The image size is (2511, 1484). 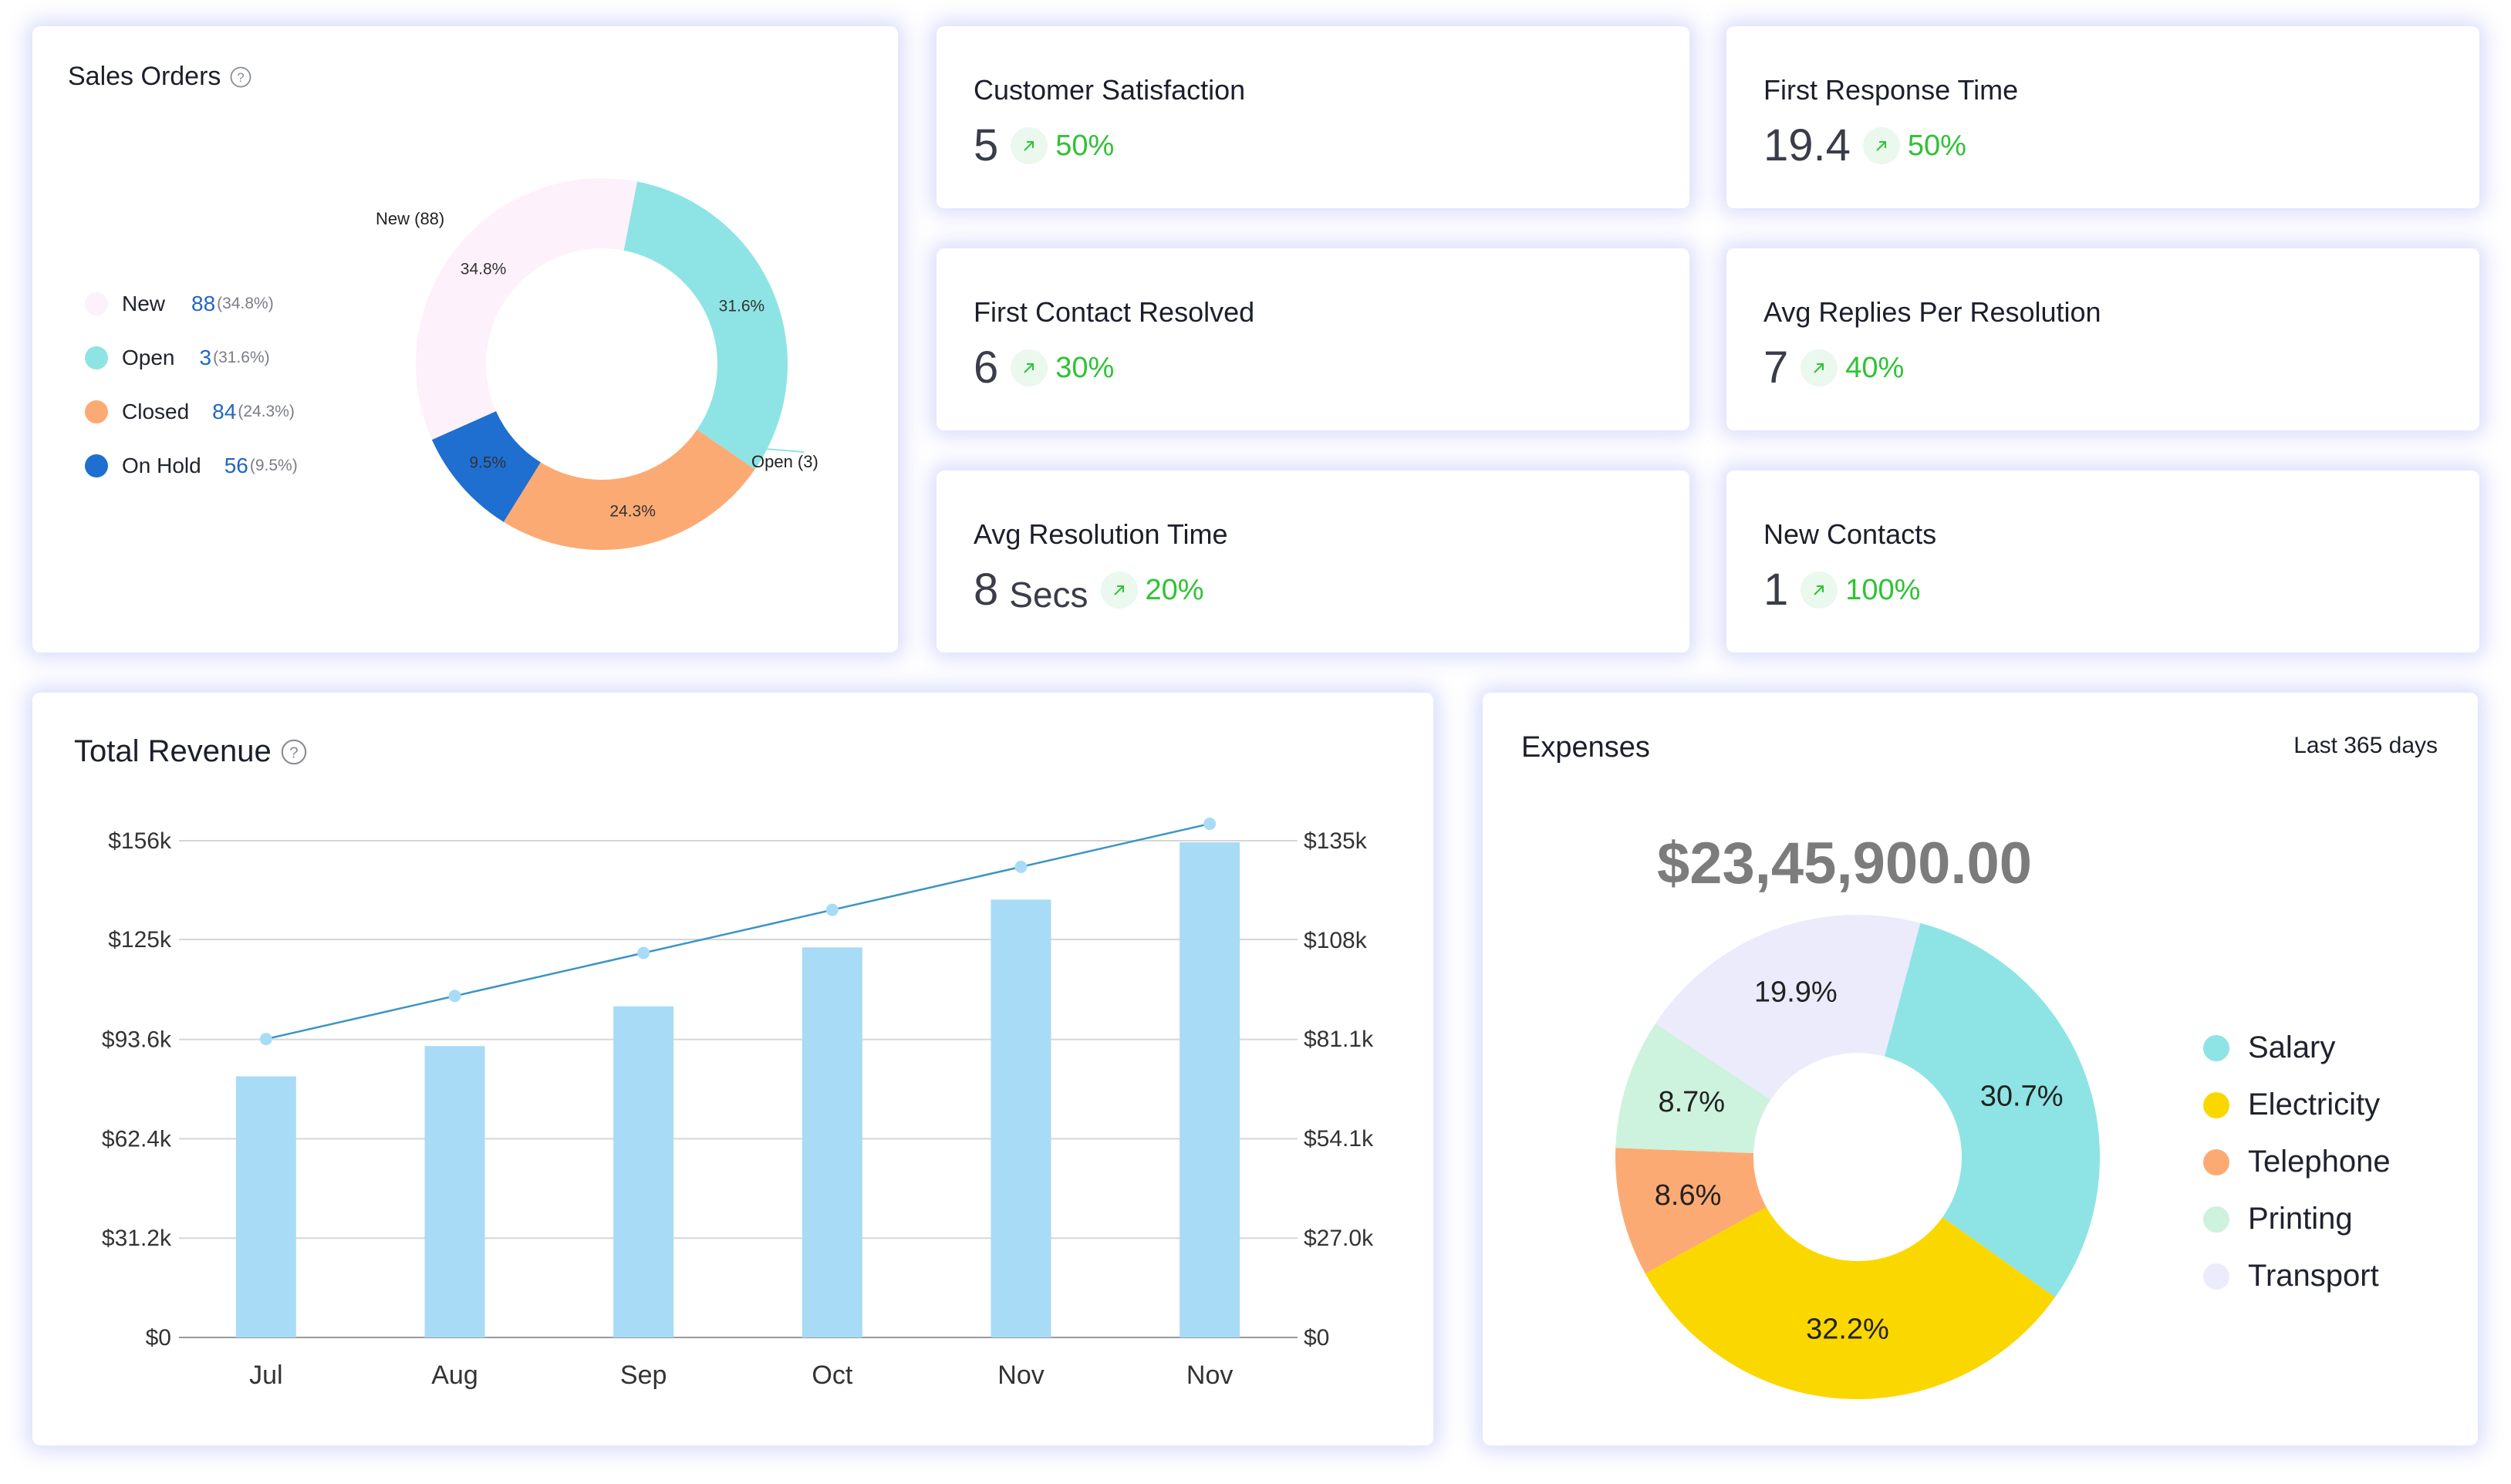 I want to click on slice-label-new: 34.8%, so click(x=484, y=269).